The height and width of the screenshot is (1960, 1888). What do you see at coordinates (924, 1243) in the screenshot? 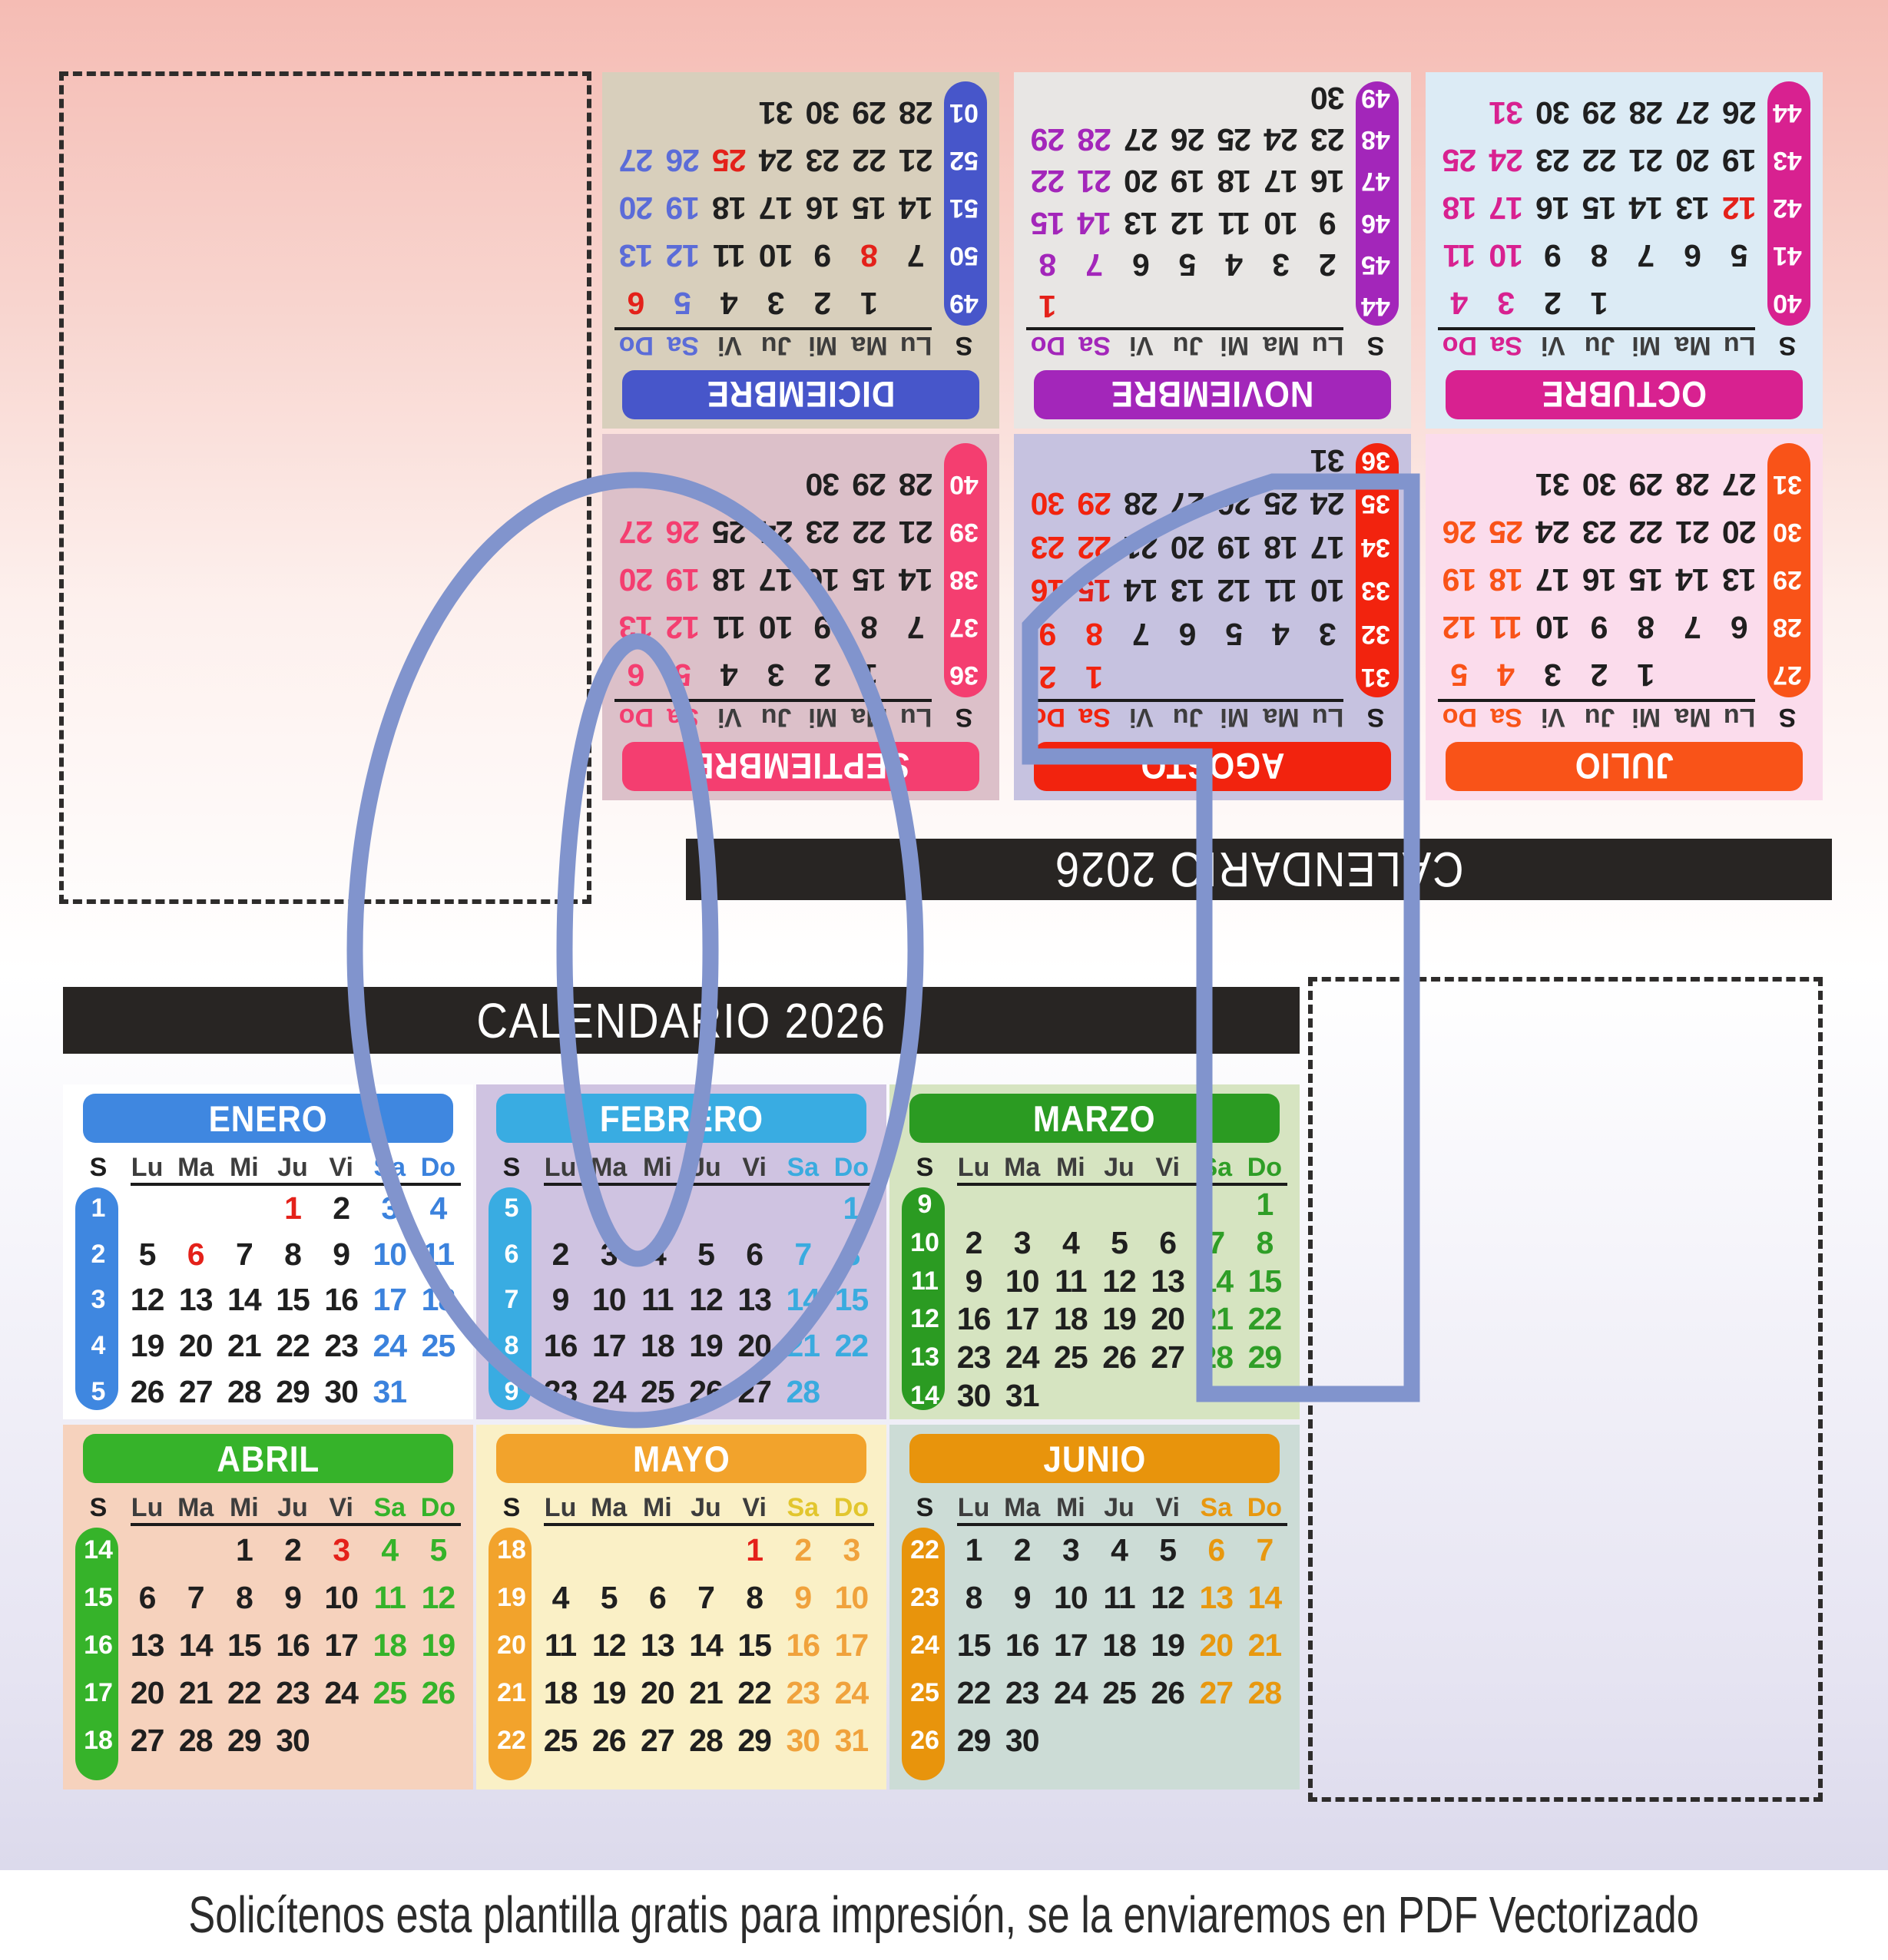
I see `week-number: 10` at bounding box center [924, 1243].